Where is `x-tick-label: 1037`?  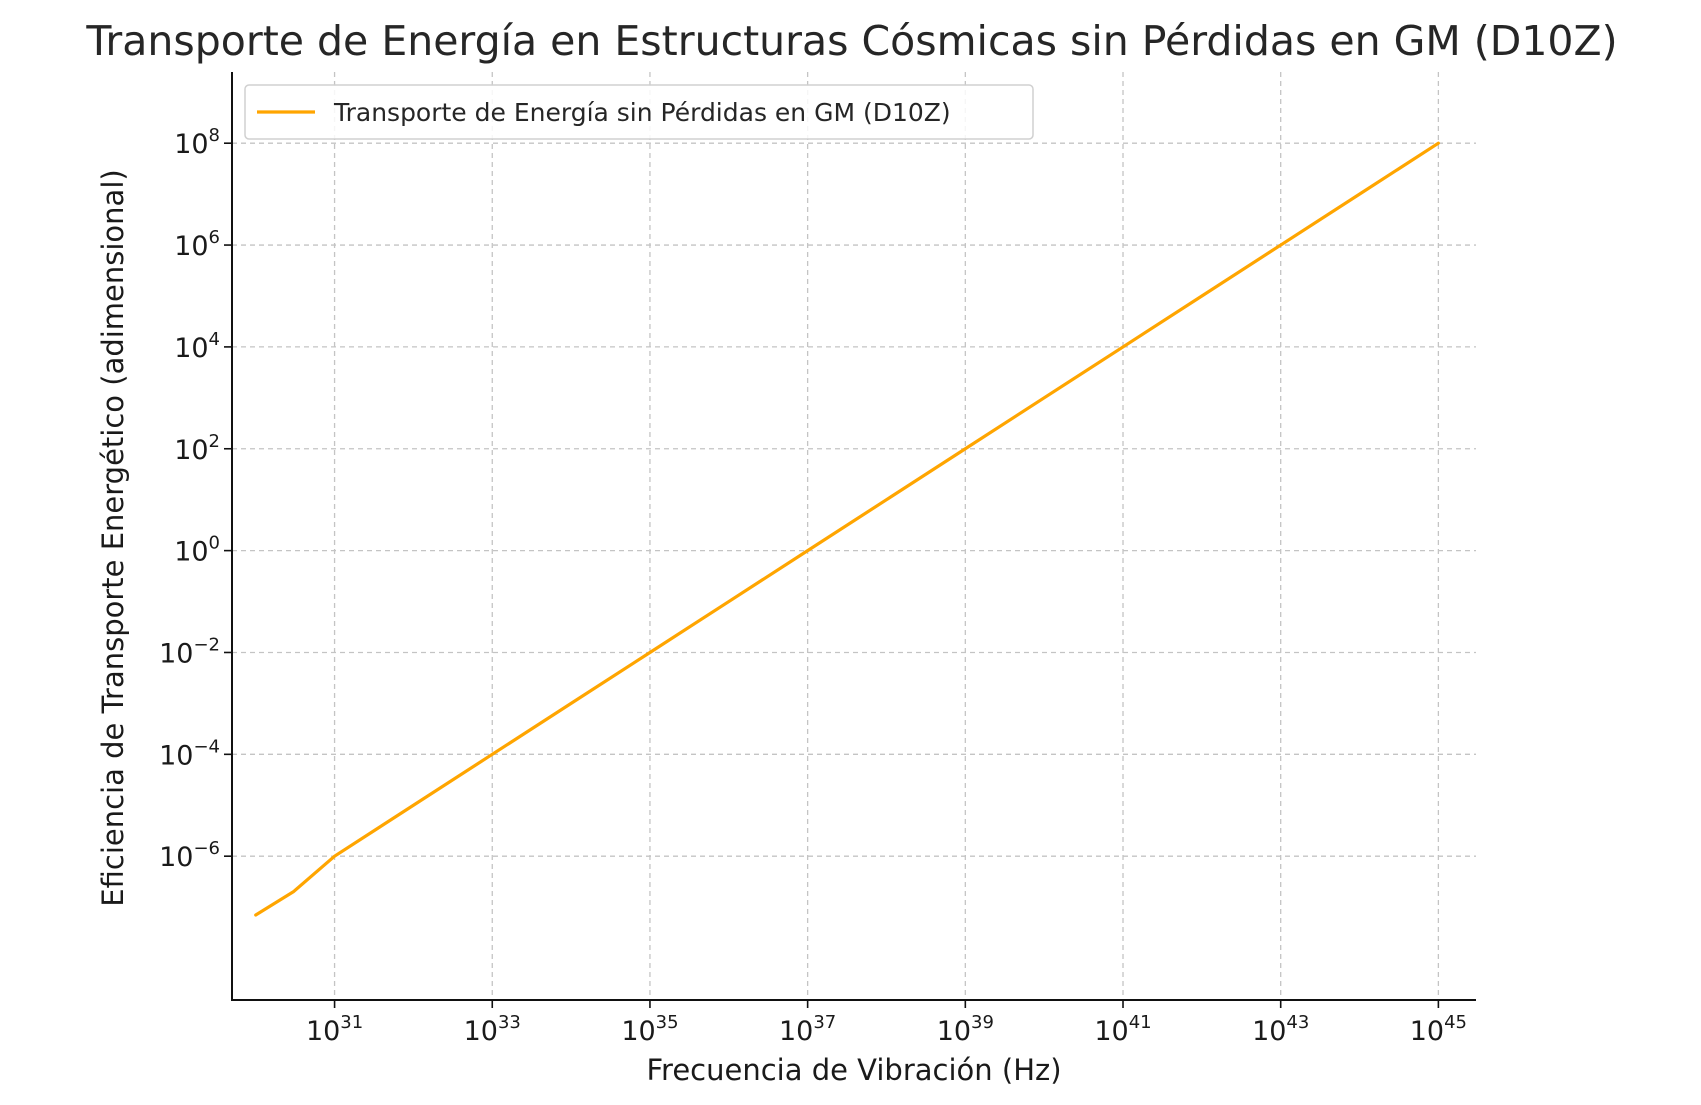
x-tick-label: 1037 is located at coordinates (807, 1029).